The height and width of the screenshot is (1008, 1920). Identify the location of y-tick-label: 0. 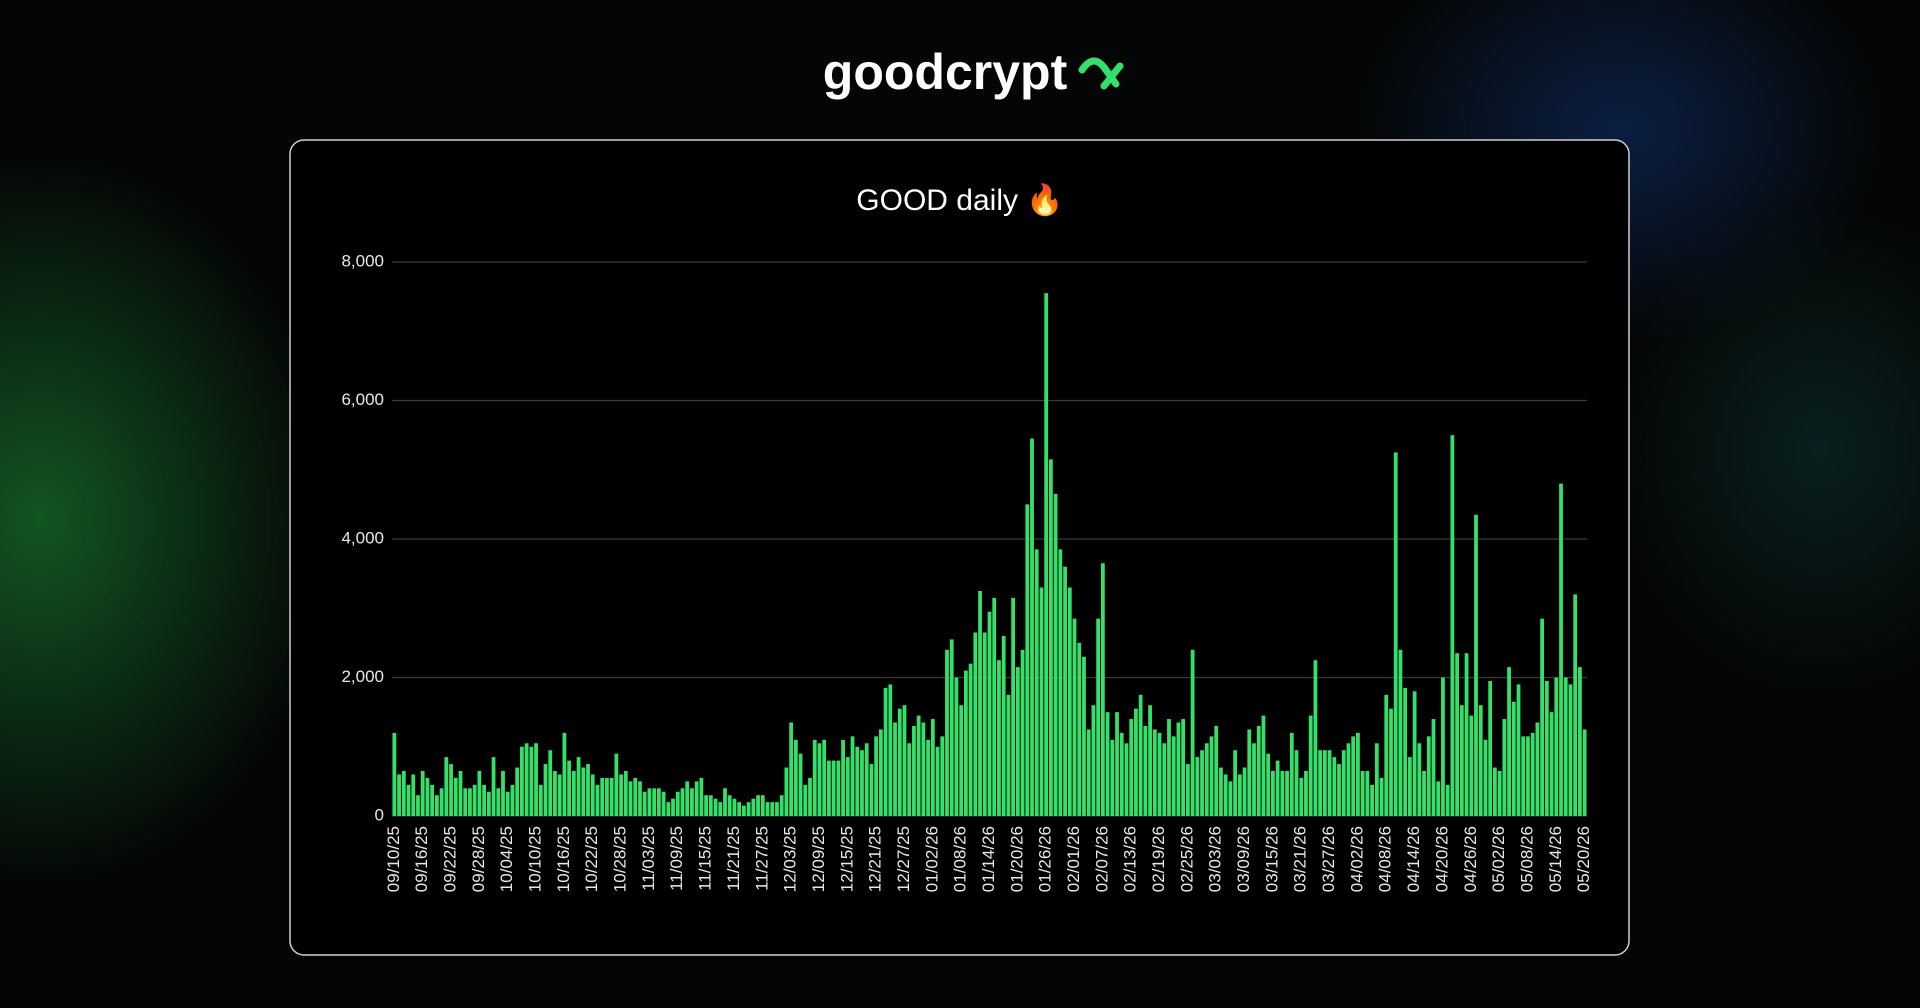
(379, 814).